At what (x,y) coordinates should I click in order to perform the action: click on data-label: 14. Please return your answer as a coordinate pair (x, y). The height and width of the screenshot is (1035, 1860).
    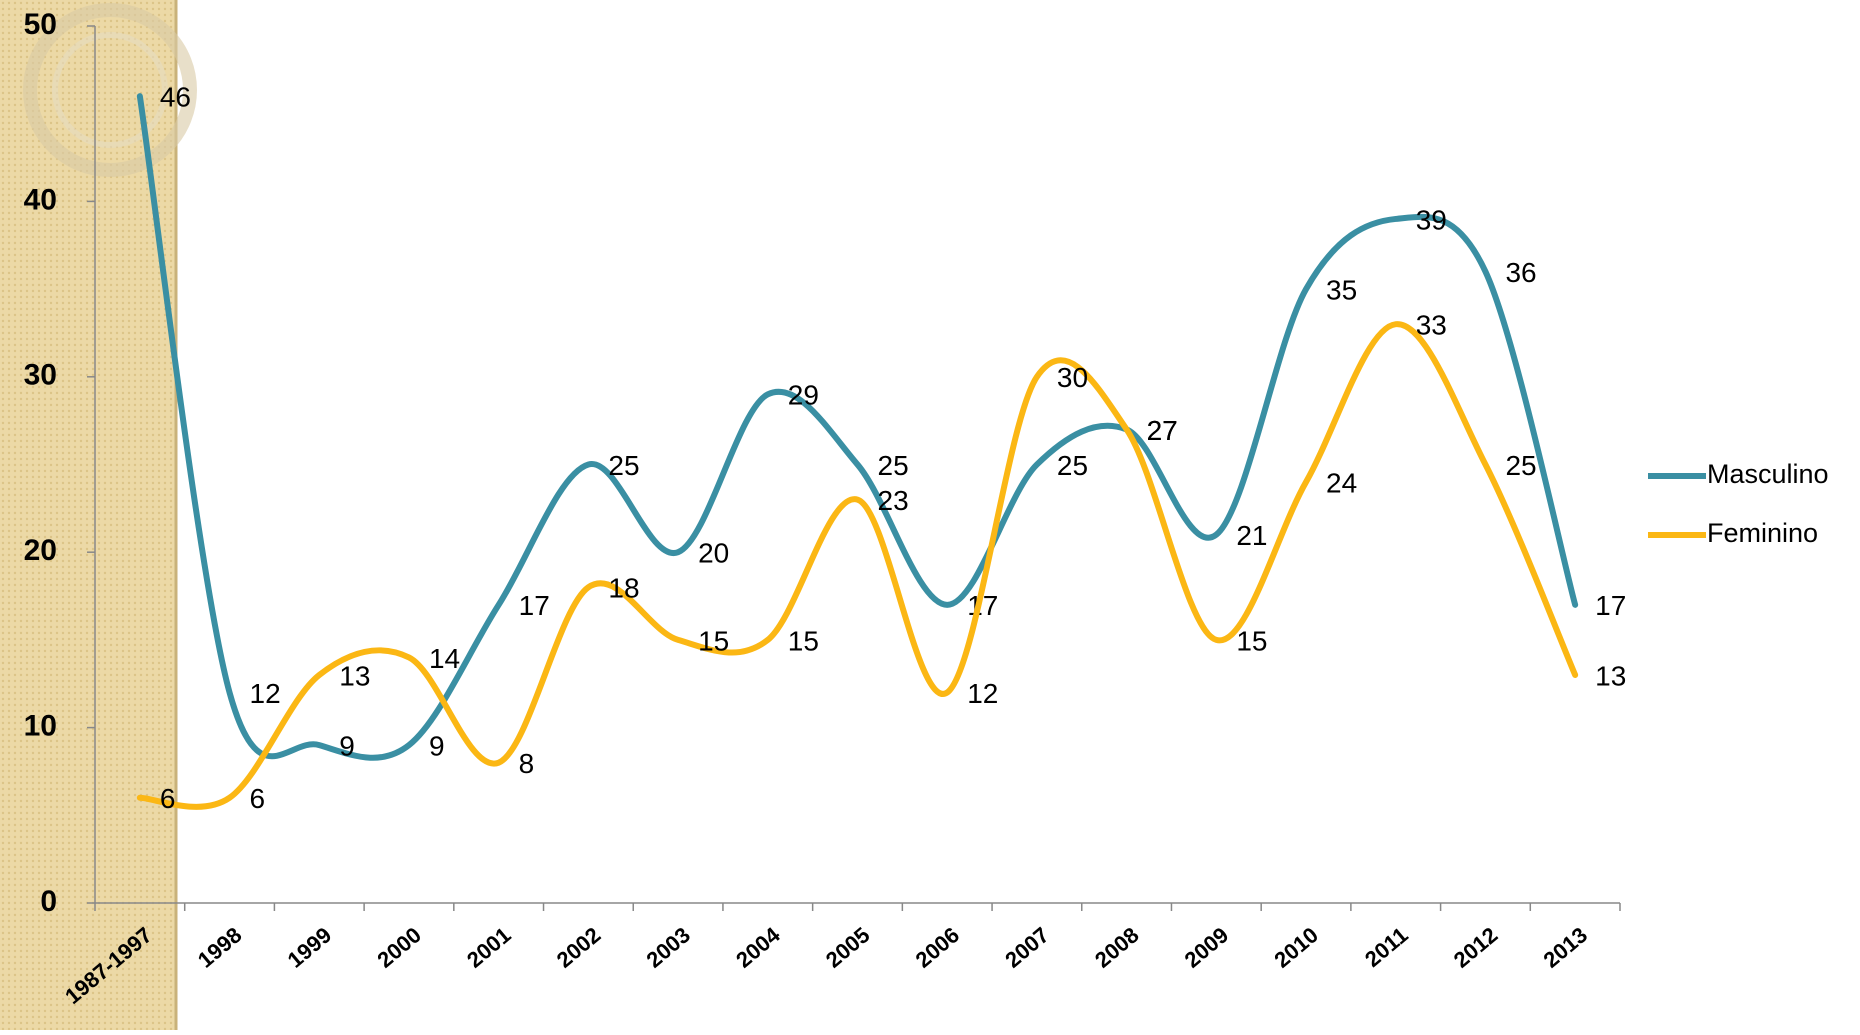
    Looking at the image, I should click on (444, 658).